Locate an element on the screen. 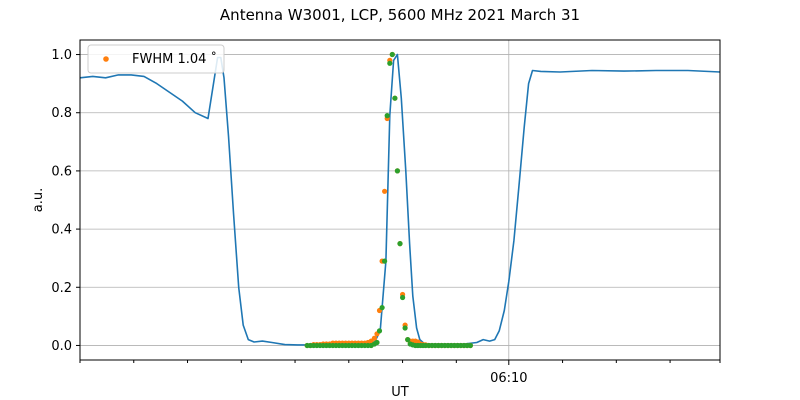  x-axis-label: UT is located at coordinates (400, 392).